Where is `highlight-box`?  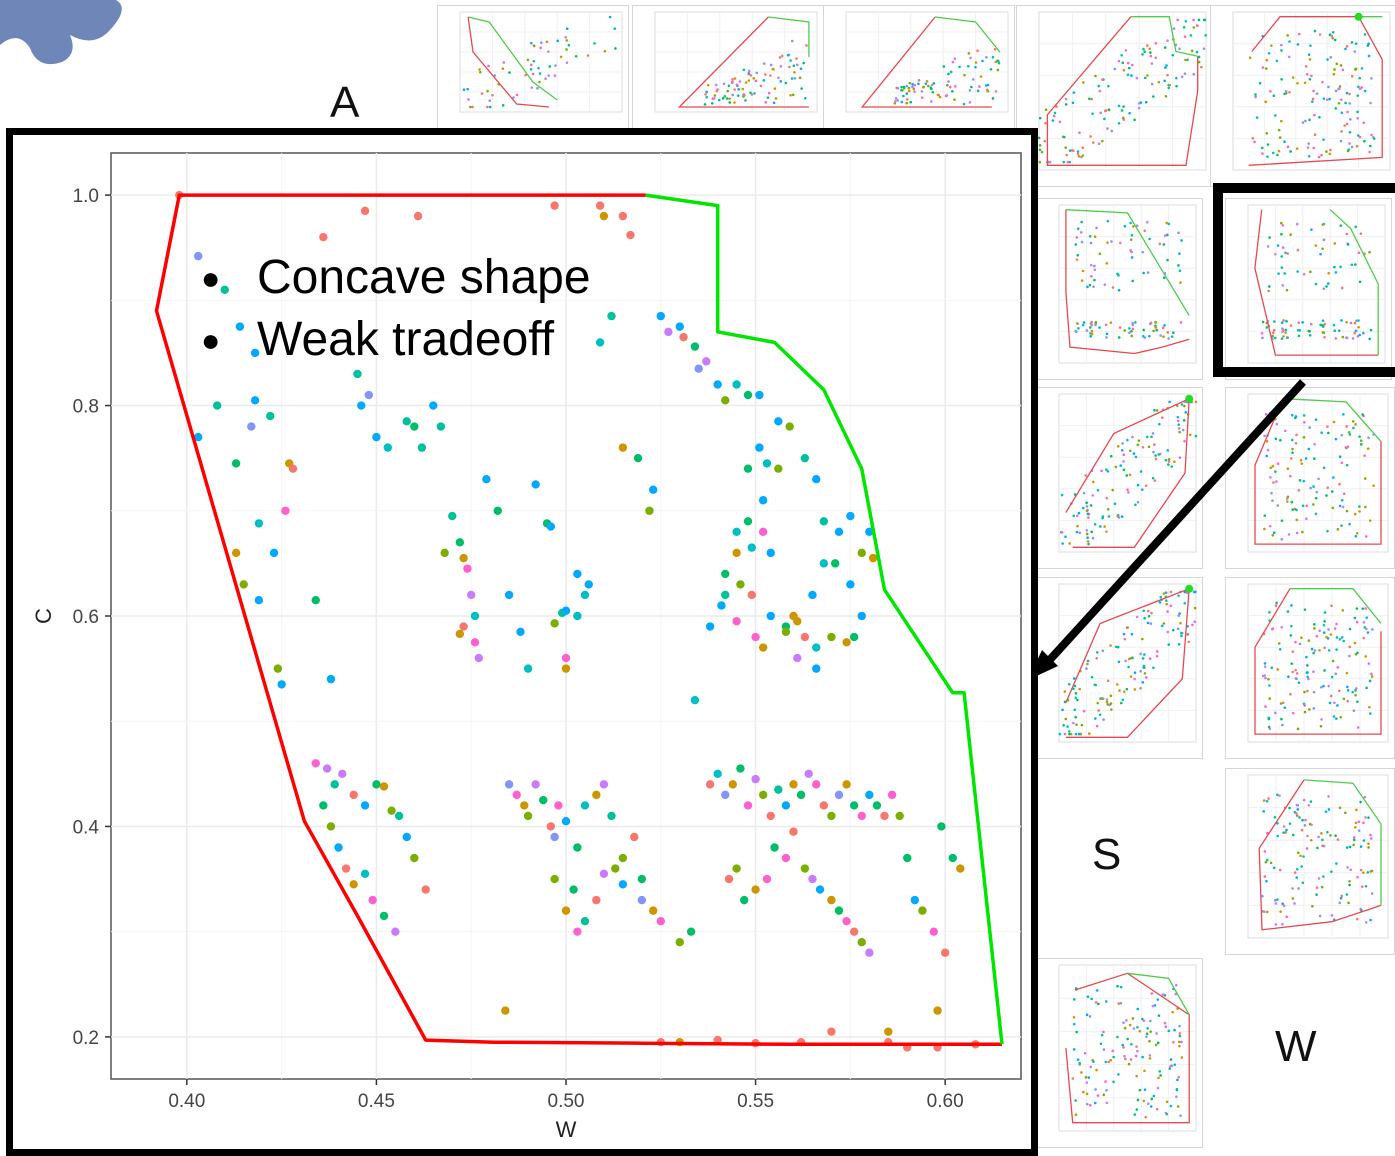
highlight-box is located at coordinates (1304, 280).